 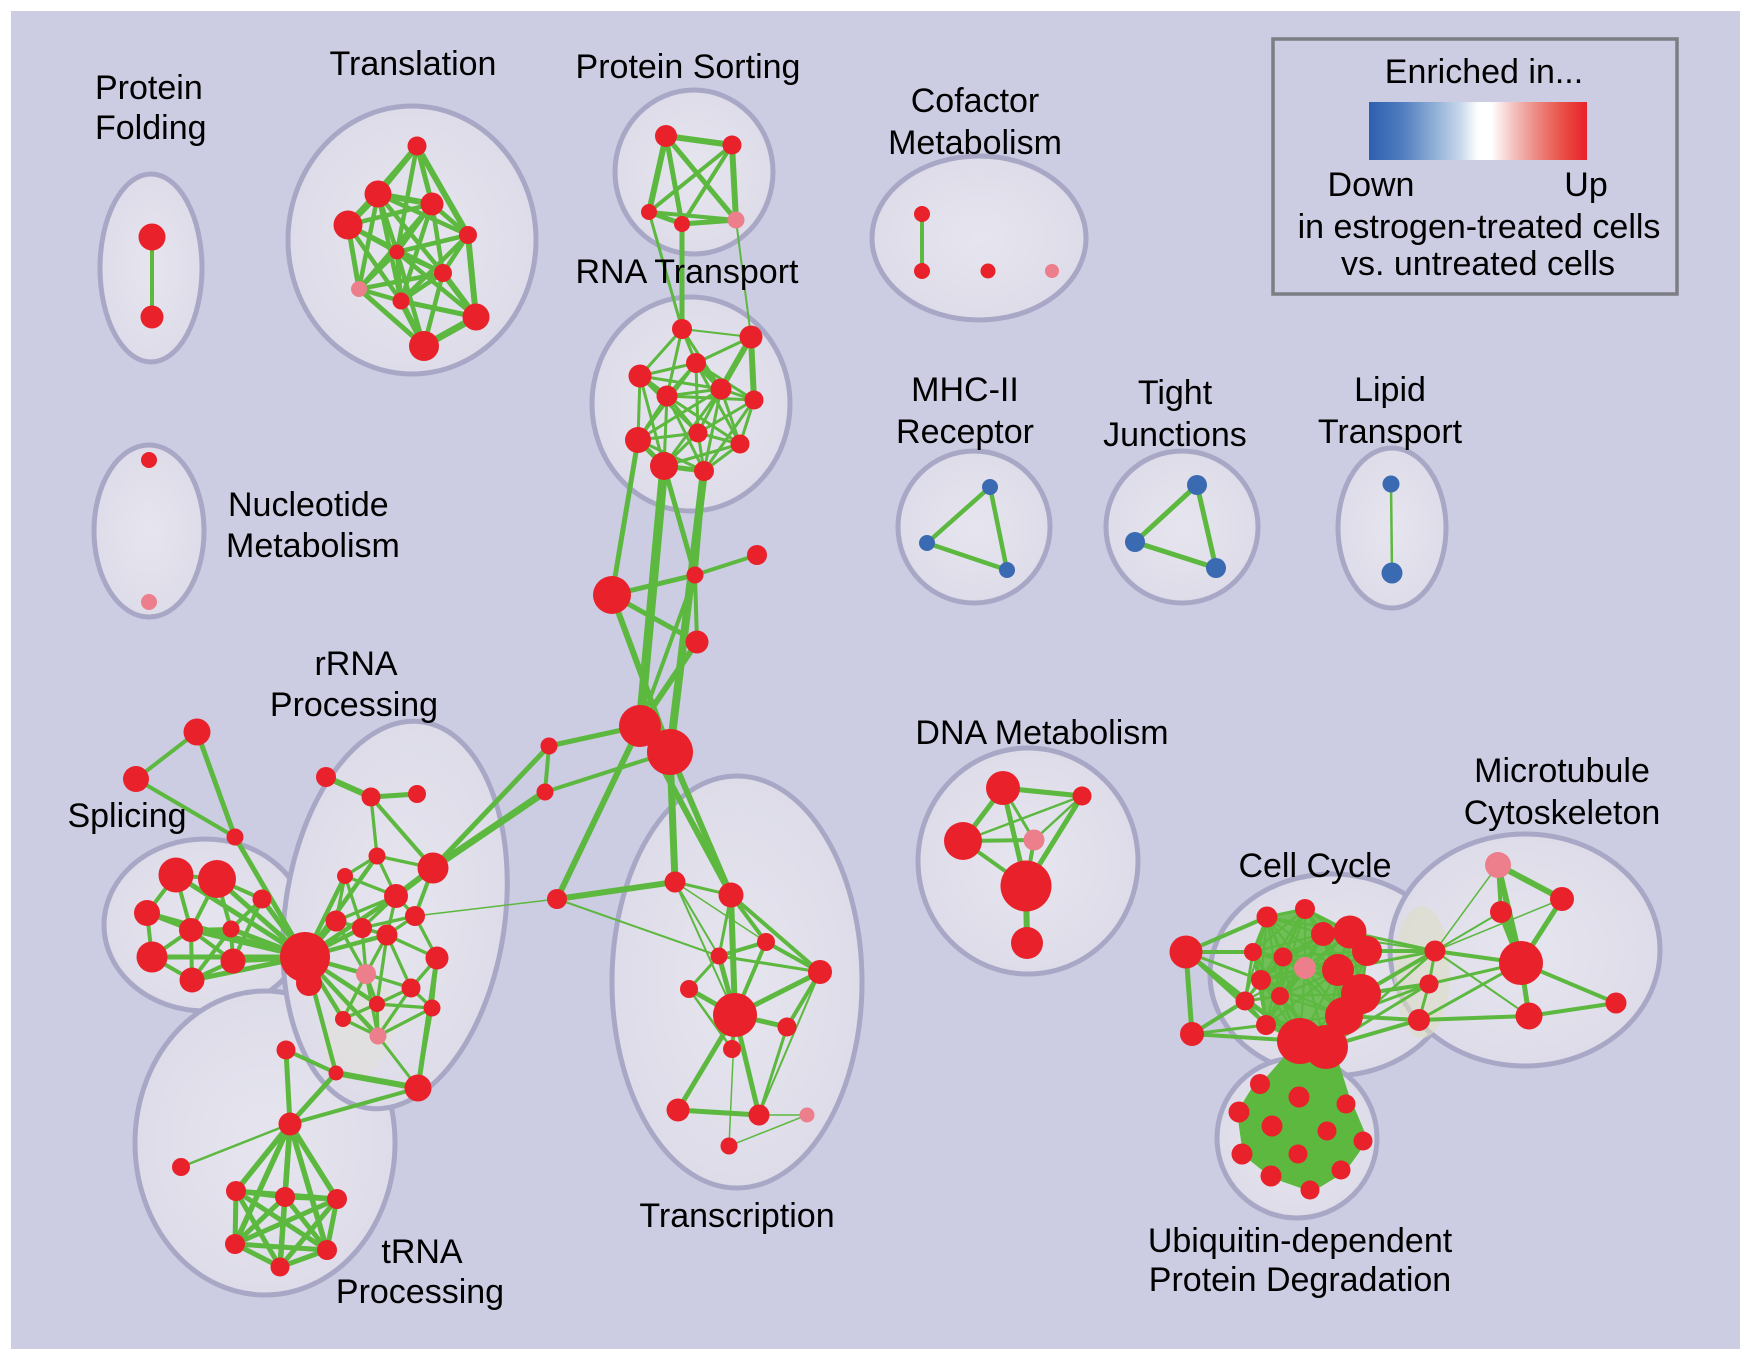 What do you see at coordinates (965, 390) in the screenshot?
I see `svg-text: MHC-II` at bounding box center [965, 390].